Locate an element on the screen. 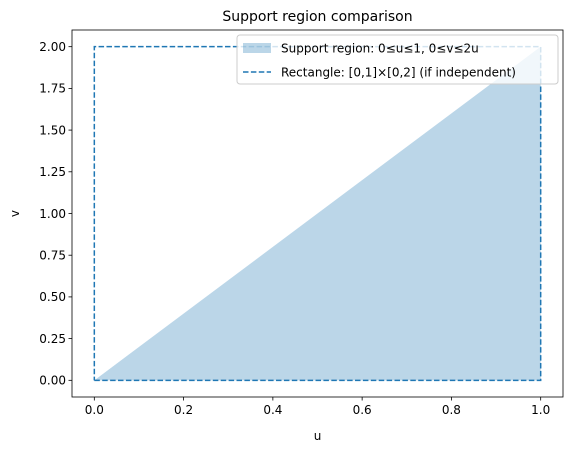 The image size is (576, 453). legend-label-support-region: Support region: 0≤u≤1, 0≤v≤2u is located at coordinates (380, 49).